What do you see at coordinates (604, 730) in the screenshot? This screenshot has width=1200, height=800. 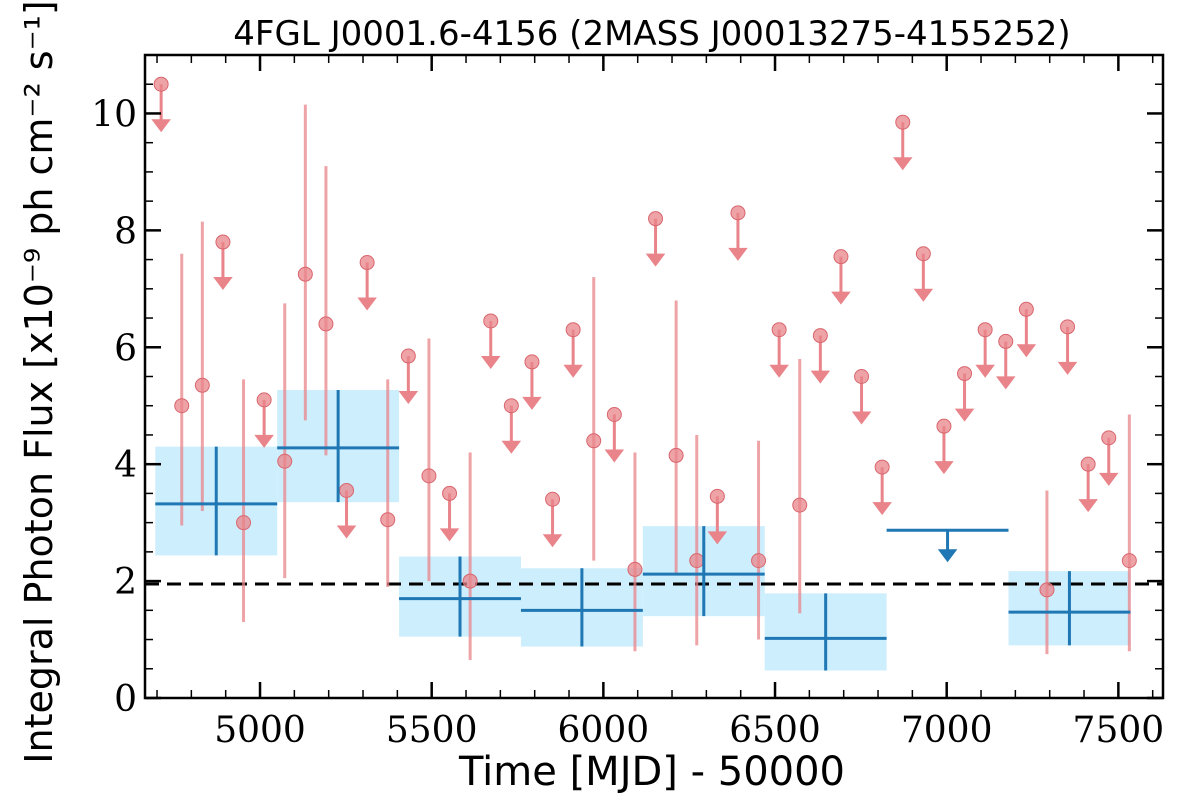 I see `x-tick-label: 6000` at bounding box center [604, 730].